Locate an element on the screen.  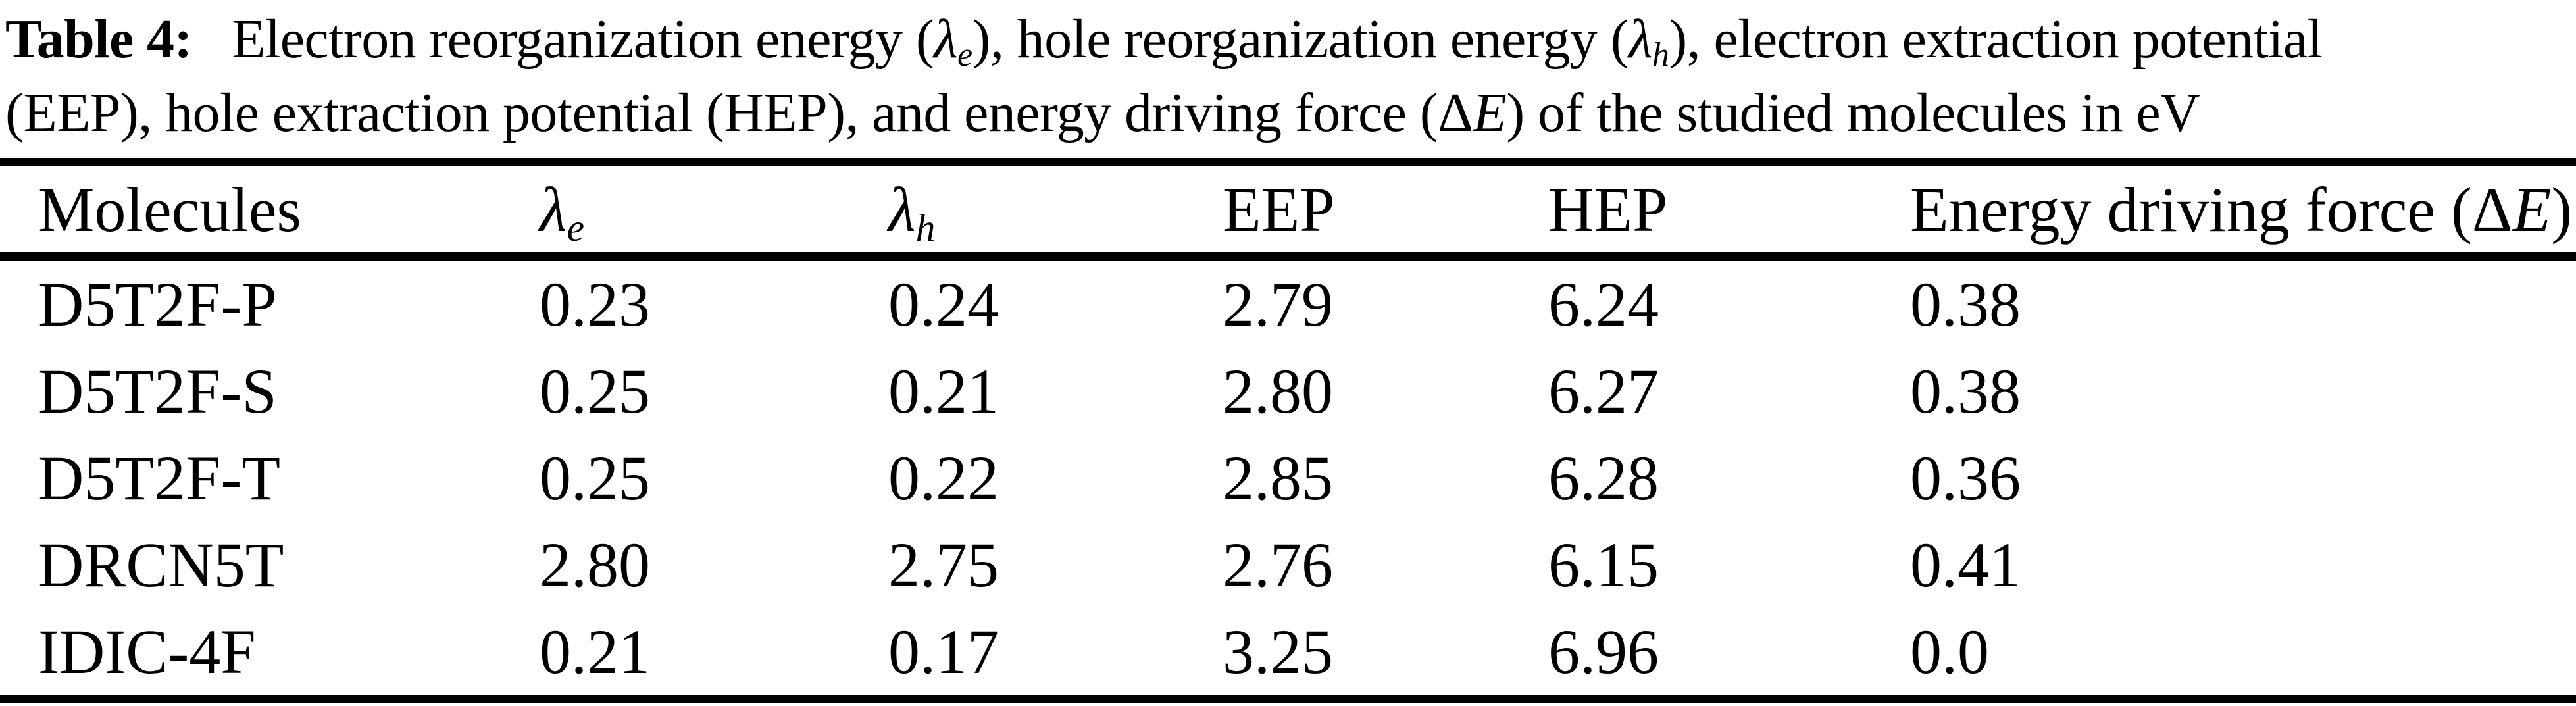
caption-text: Electron reorganization energy ( is located at coordinates (583, 39).